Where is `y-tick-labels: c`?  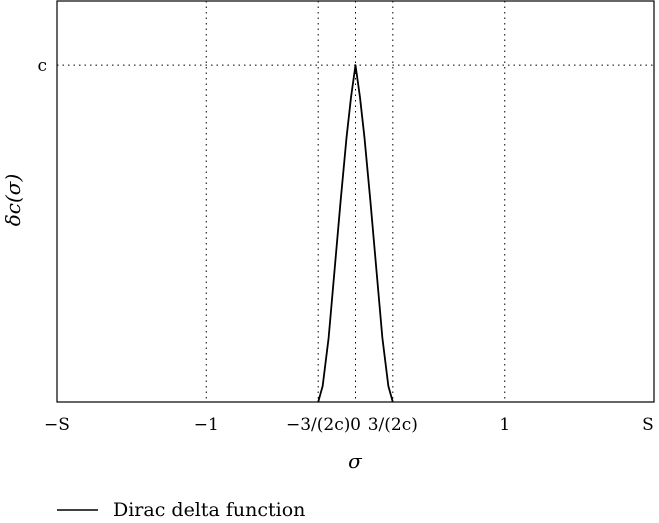
y-tick-labels: c is located at coordinates (42, 66).